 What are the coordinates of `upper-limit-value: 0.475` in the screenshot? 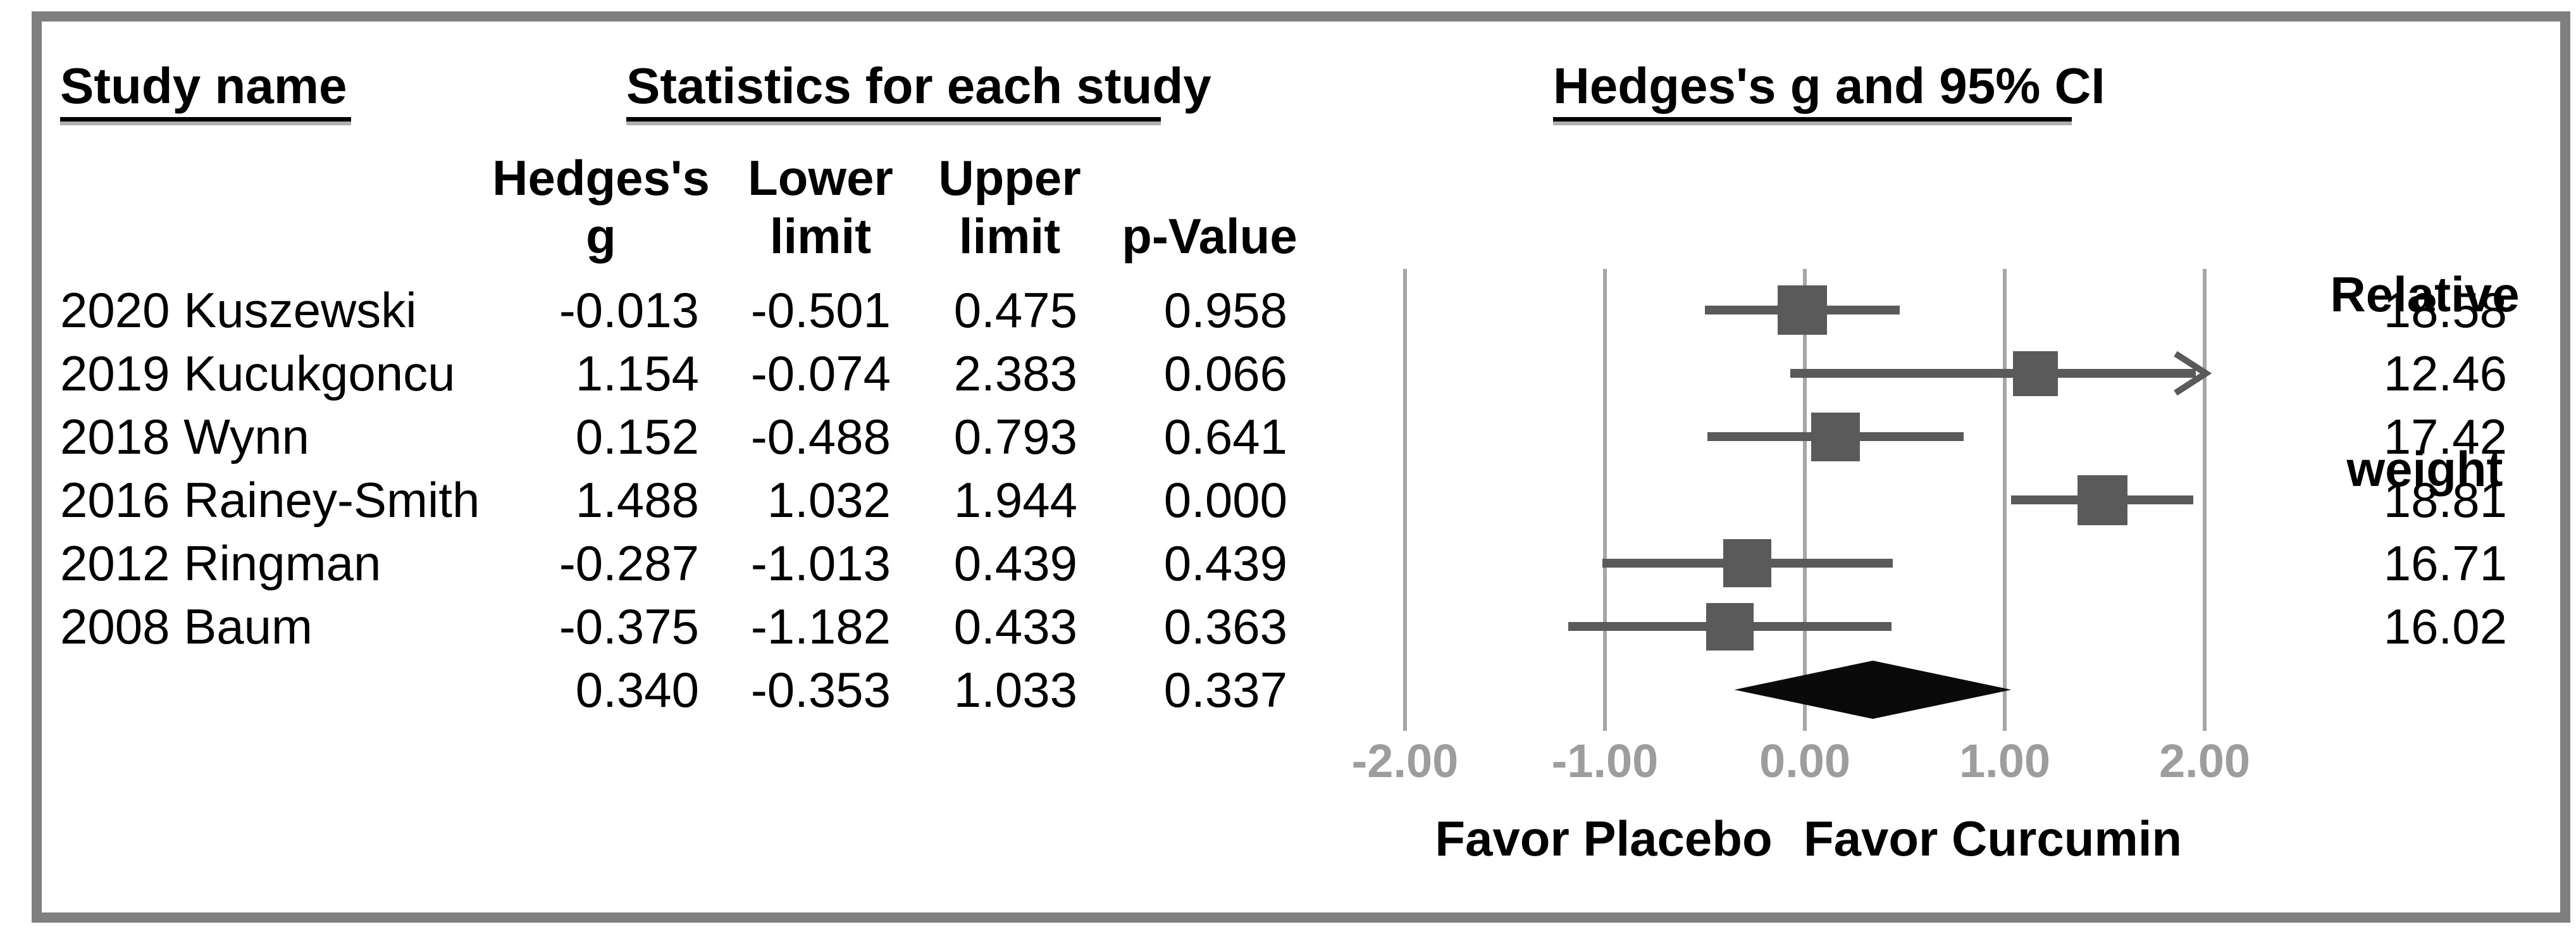 It's located at (1015, 310).